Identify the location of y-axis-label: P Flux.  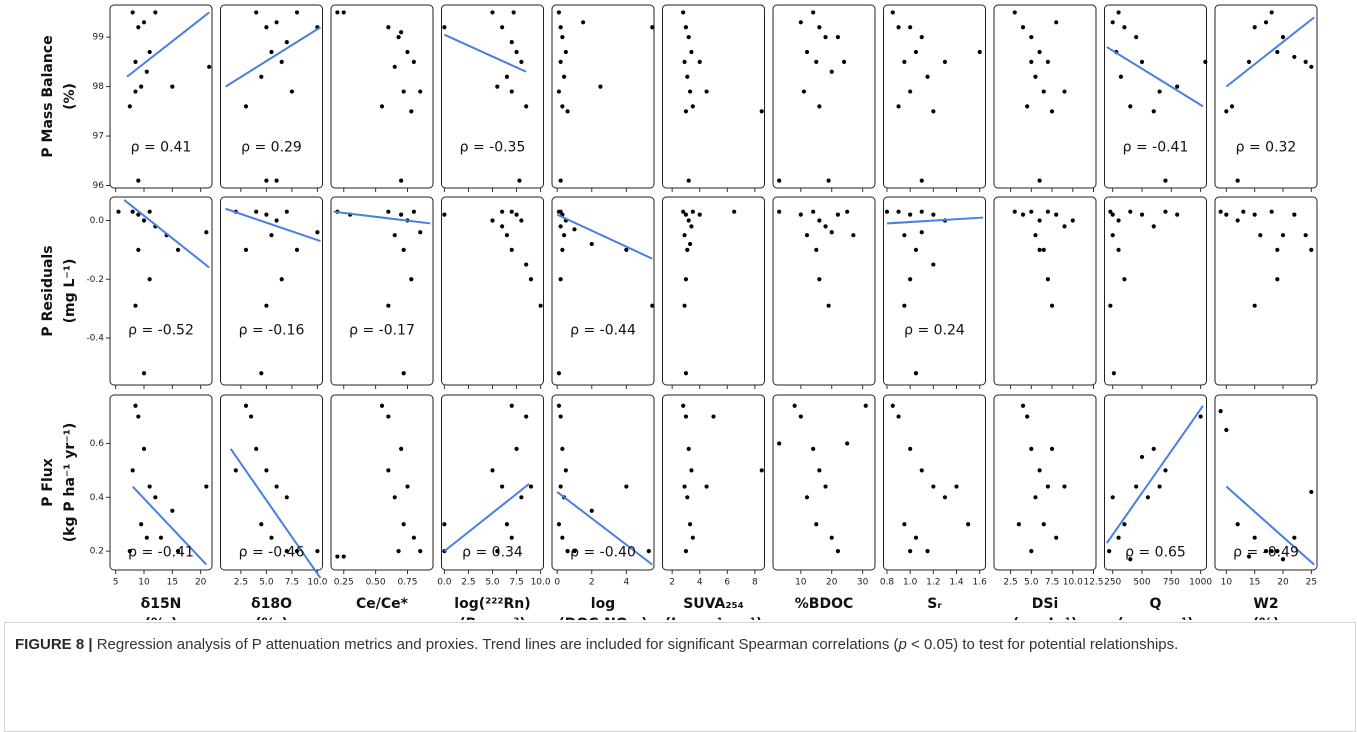
(48, 482).